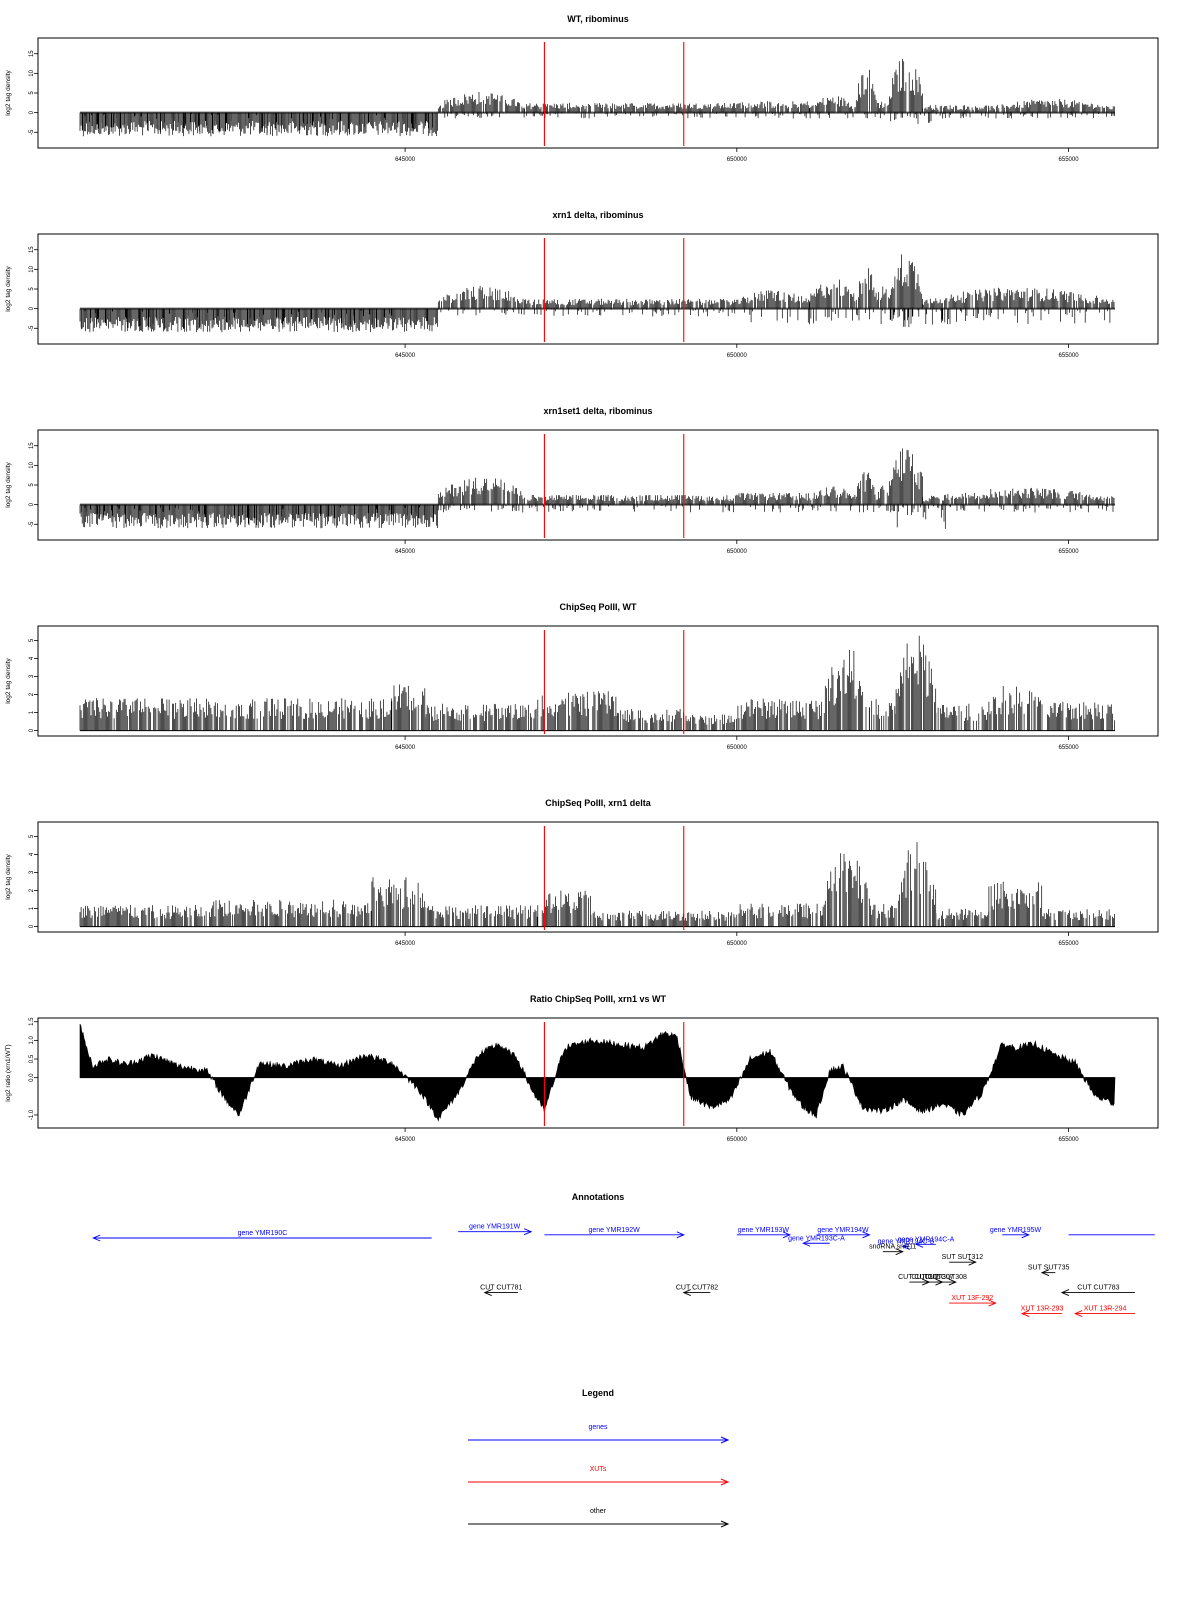  I want to click on y-tick-label: 2, so click(32, 890).